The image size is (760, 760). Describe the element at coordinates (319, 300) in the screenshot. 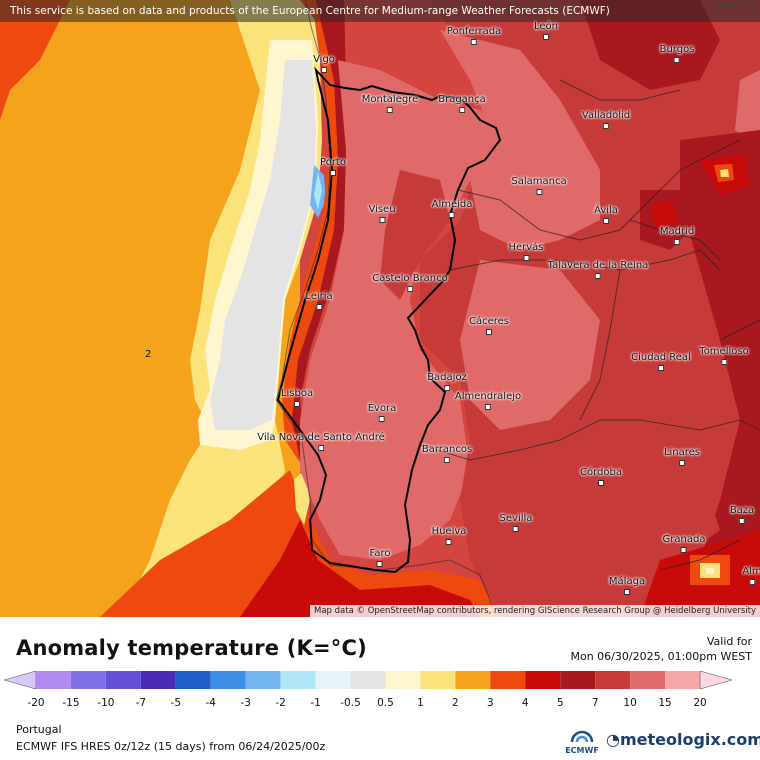

I see `city-label: Leiria` at that location.